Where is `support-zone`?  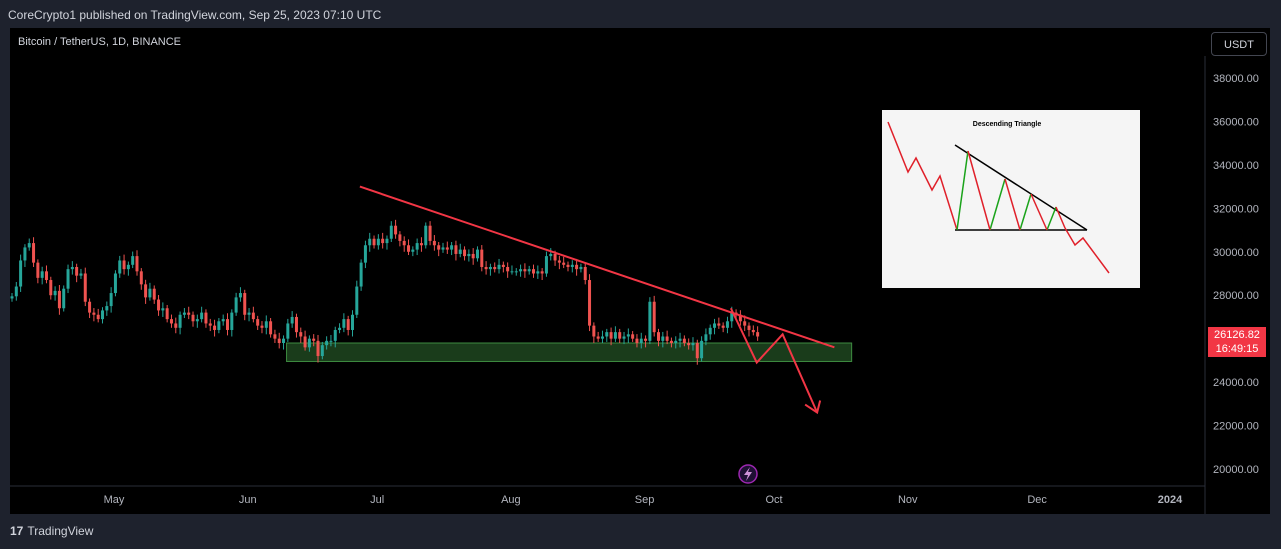 support-zone is located at coordinates (569, 352).